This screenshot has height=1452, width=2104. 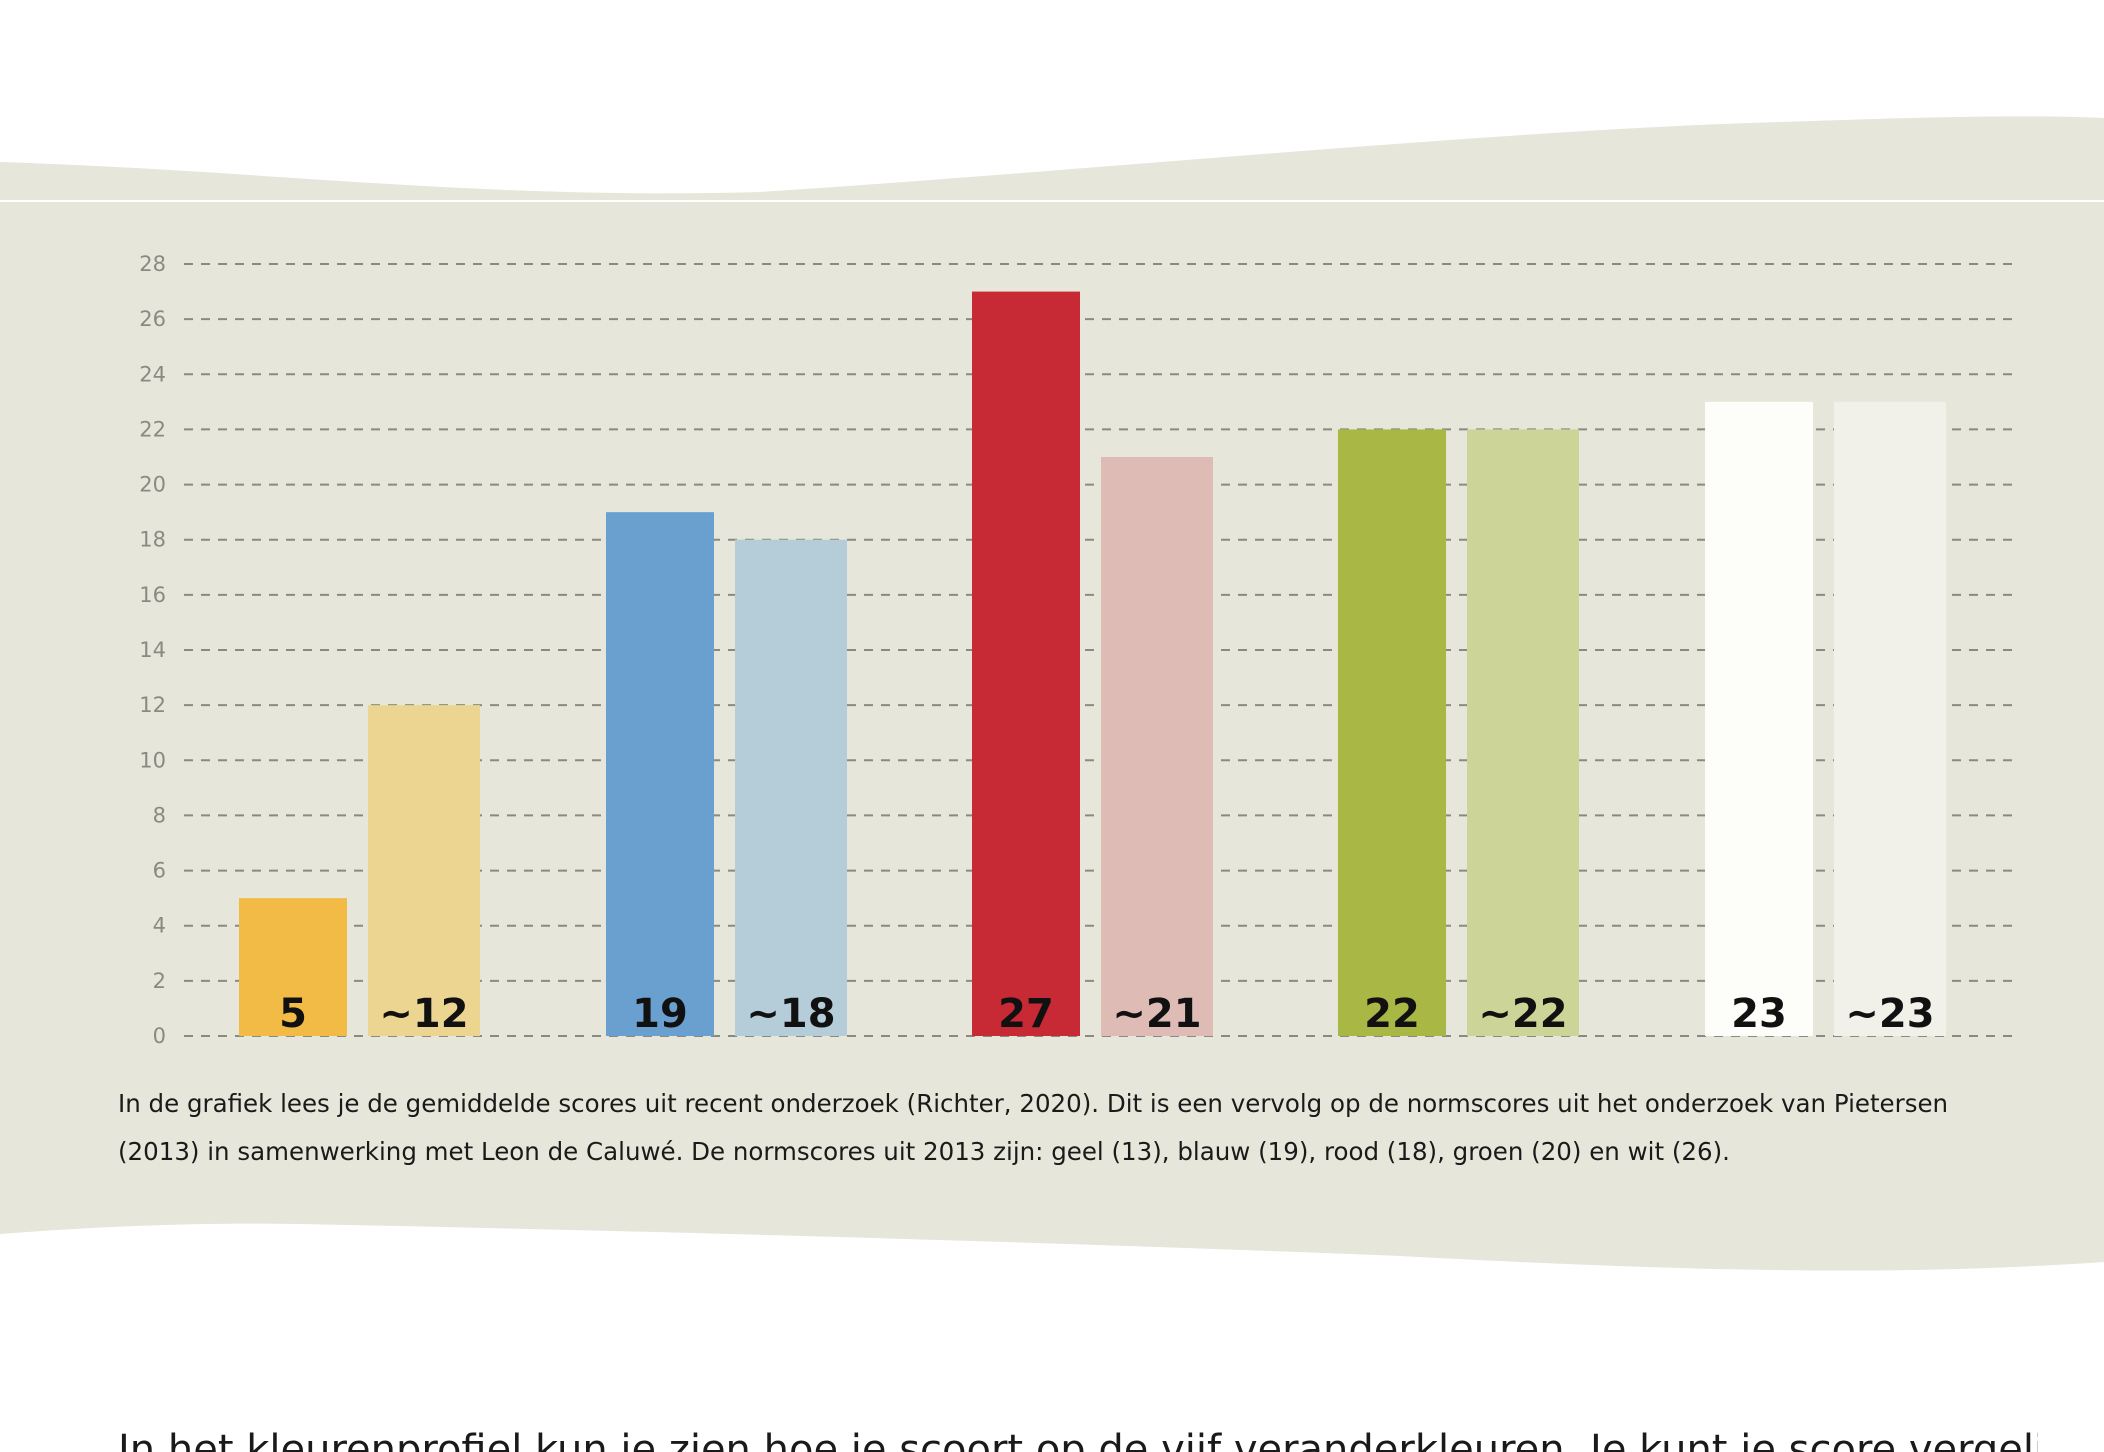 What do you see at coordinates (152, 485) in the screenshot?
I see `y-tick-label: 20` at bounding box center [152, 485].